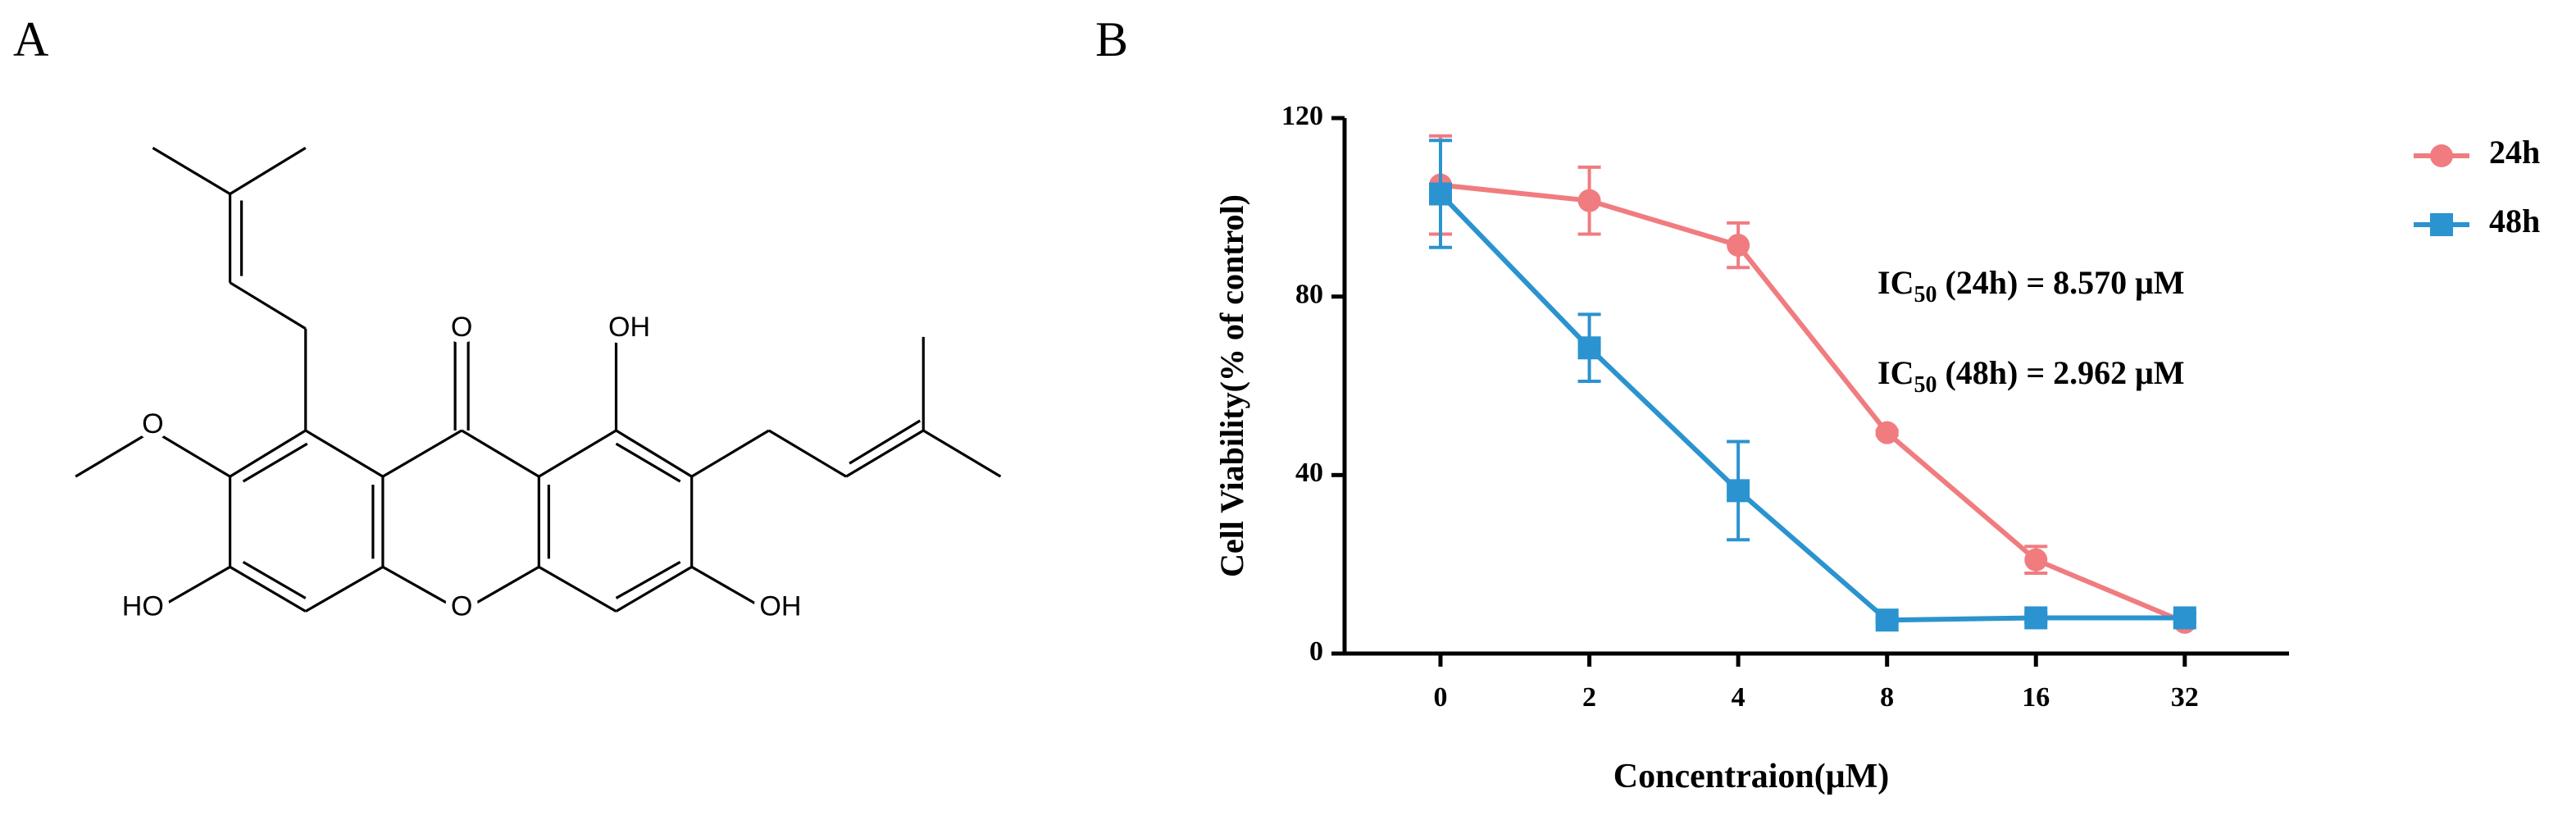 The height and width of the screenshot is (820, 2576). I want to click on atom-label: HO, so click(143, 606).